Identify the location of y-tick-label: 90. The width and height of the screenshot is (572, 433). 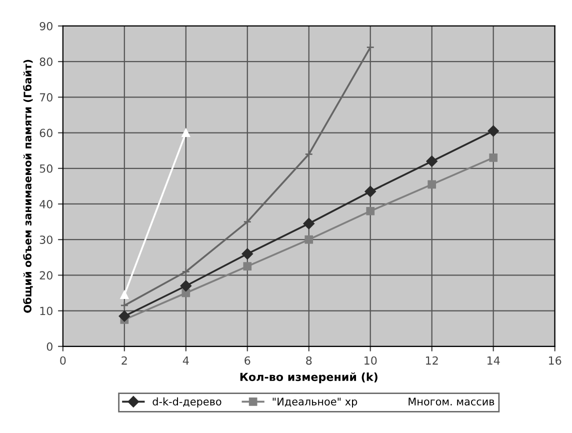
(46, 26).